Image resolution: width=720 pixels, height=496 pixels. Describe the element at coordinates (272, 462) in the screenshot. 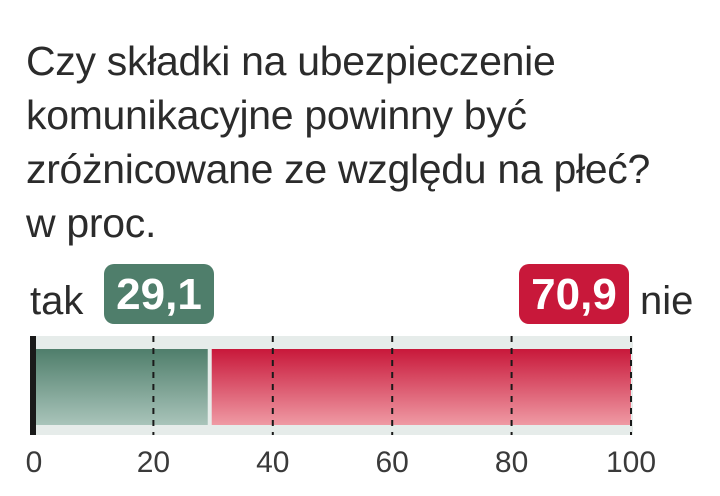

I see `tick-label-40: 40` at that location.